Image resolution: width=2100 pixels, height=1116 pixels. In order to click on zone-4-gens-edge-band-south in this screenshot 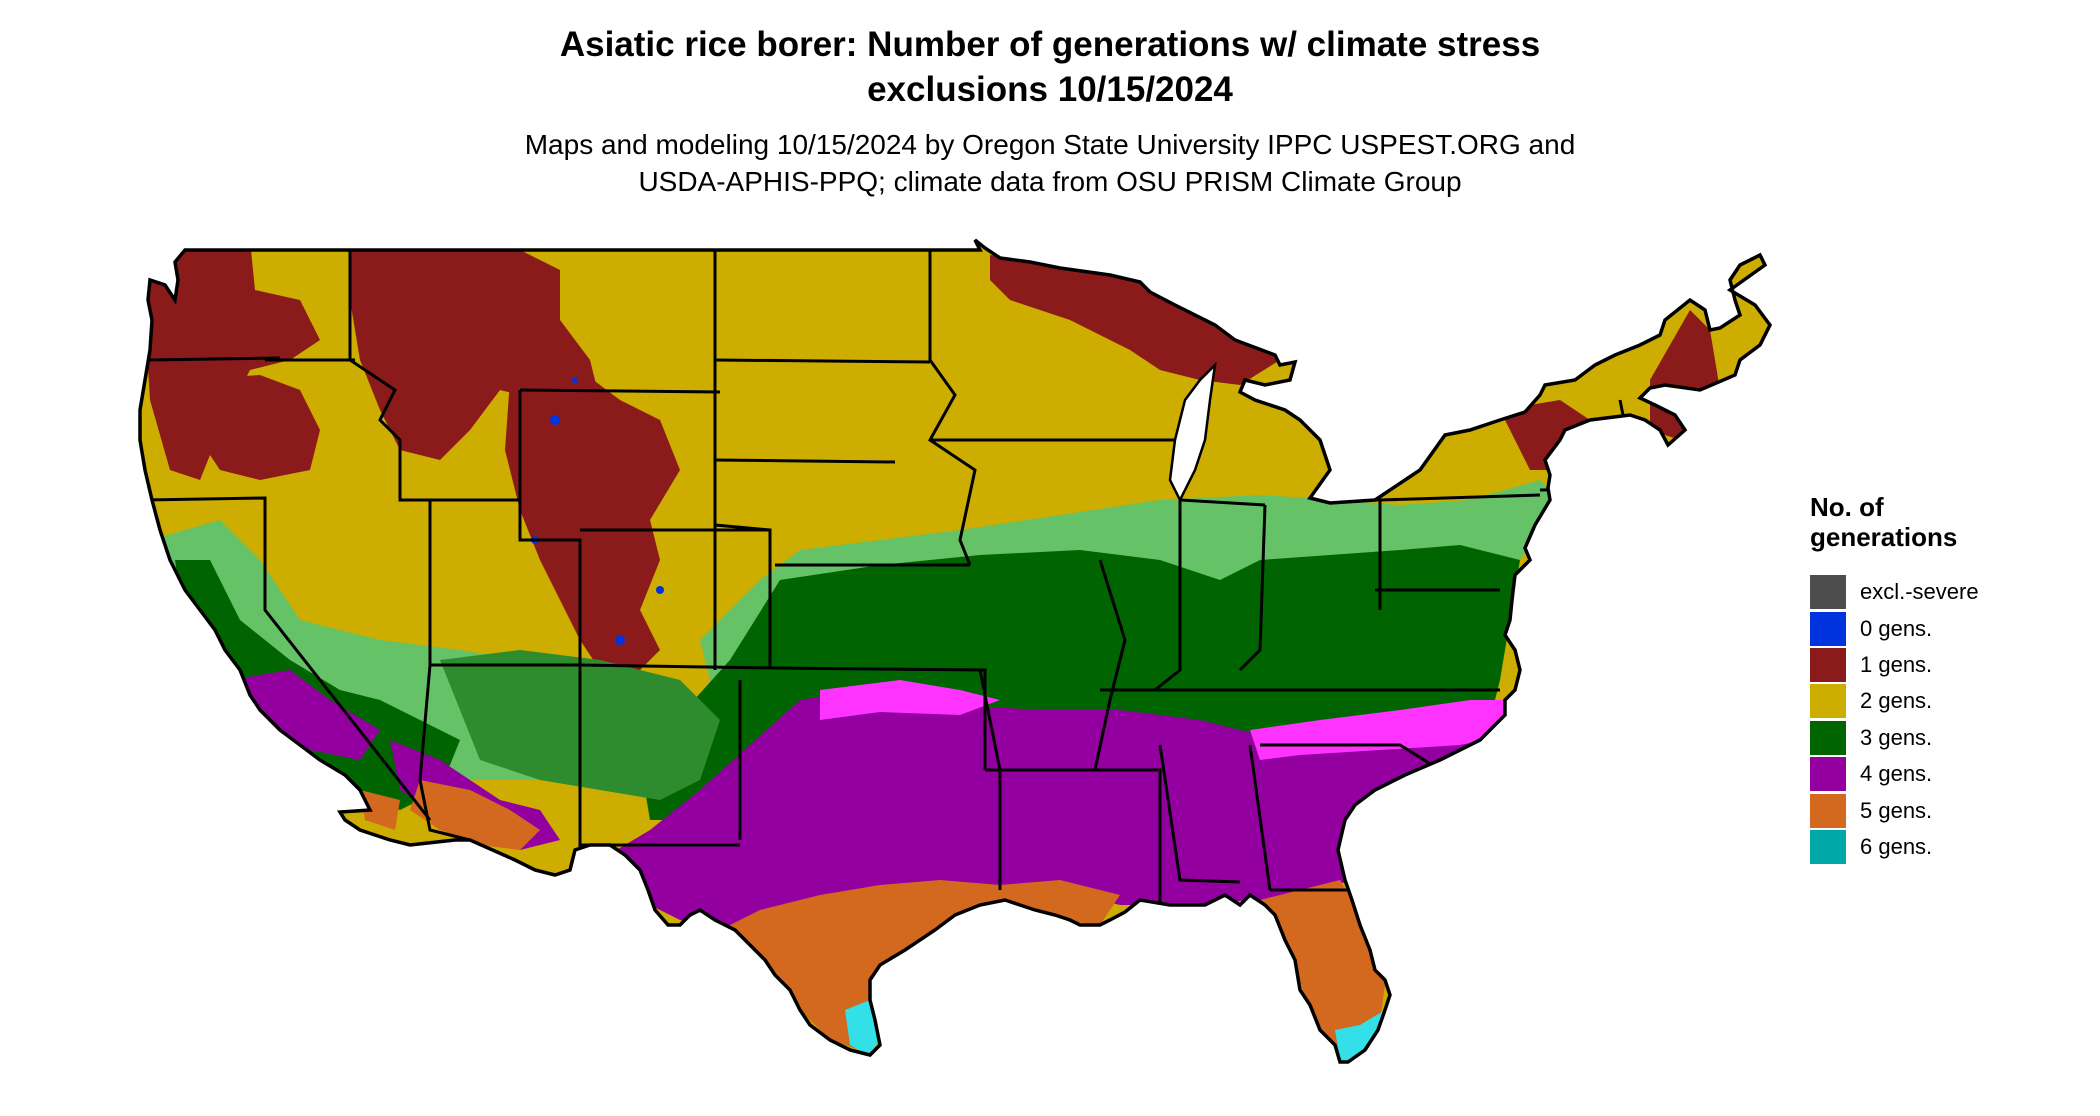, I will do `click(910, 700)`.